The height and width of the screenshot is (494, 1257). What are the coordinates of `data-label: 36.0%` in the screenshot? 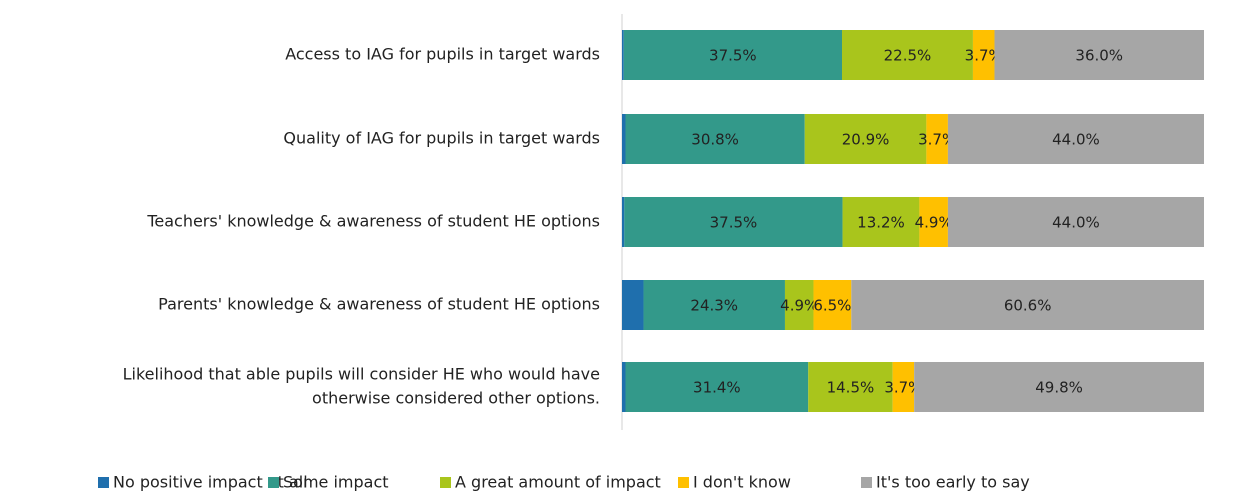 It's located at (1099, 56).